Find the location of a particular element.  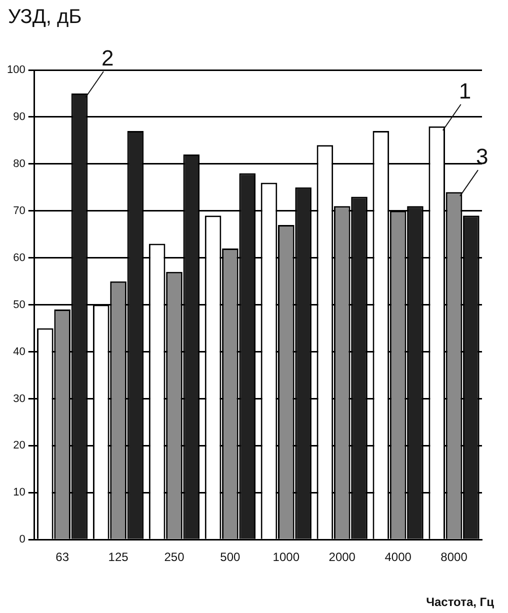

y-tick-label: 80 is located at coordinates (19, 164).